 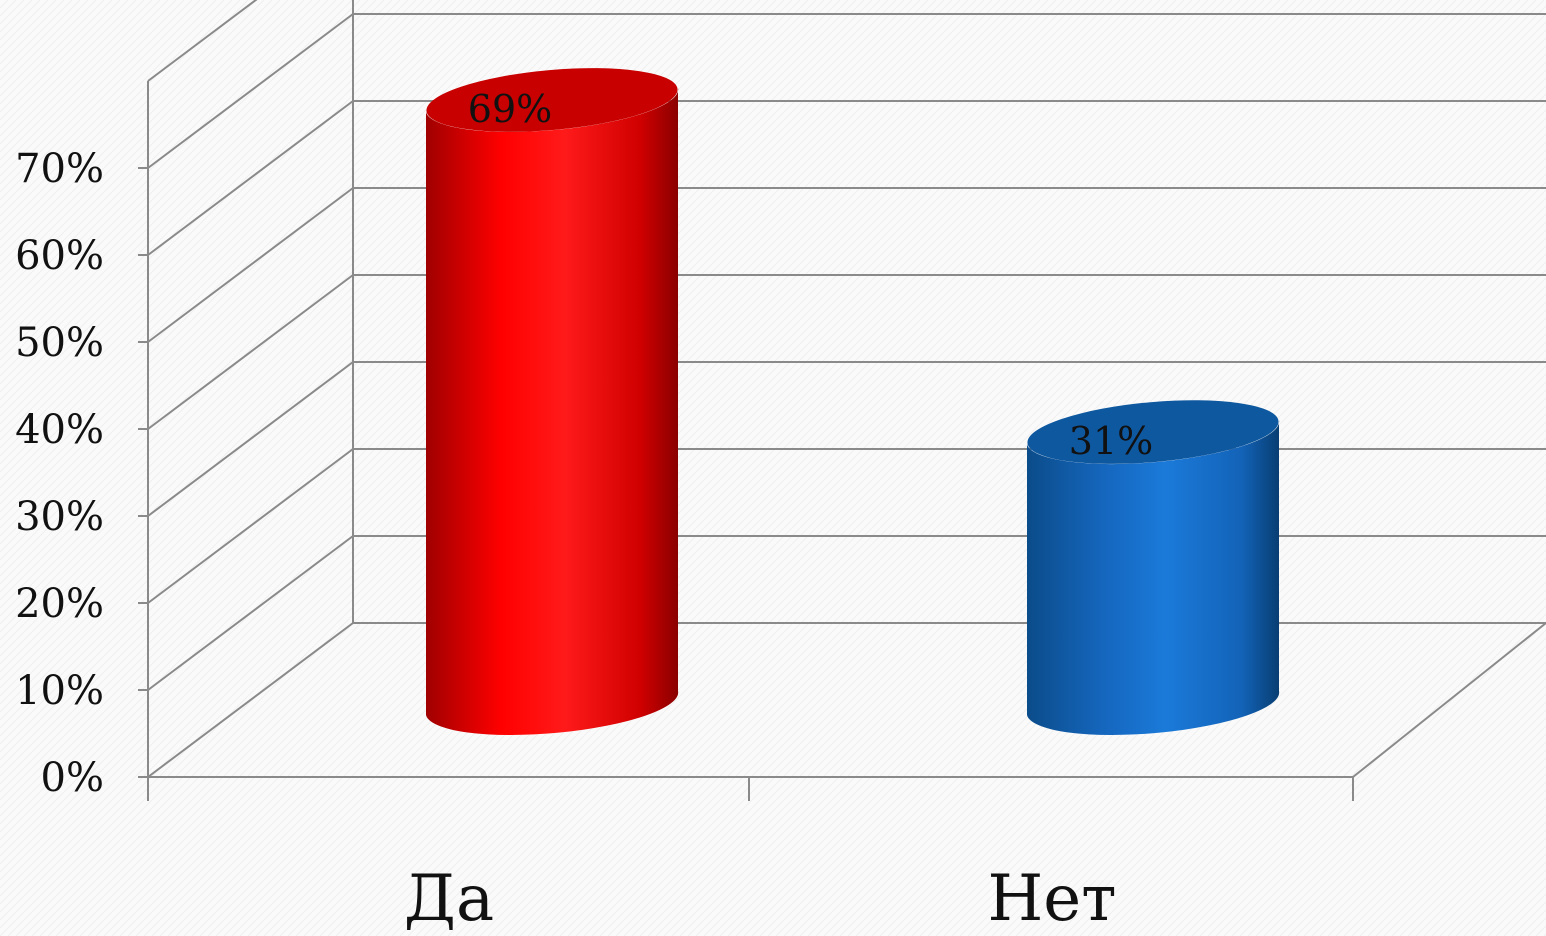 I want to click on y-tick-label: 50%, so click(x=59, y=343).